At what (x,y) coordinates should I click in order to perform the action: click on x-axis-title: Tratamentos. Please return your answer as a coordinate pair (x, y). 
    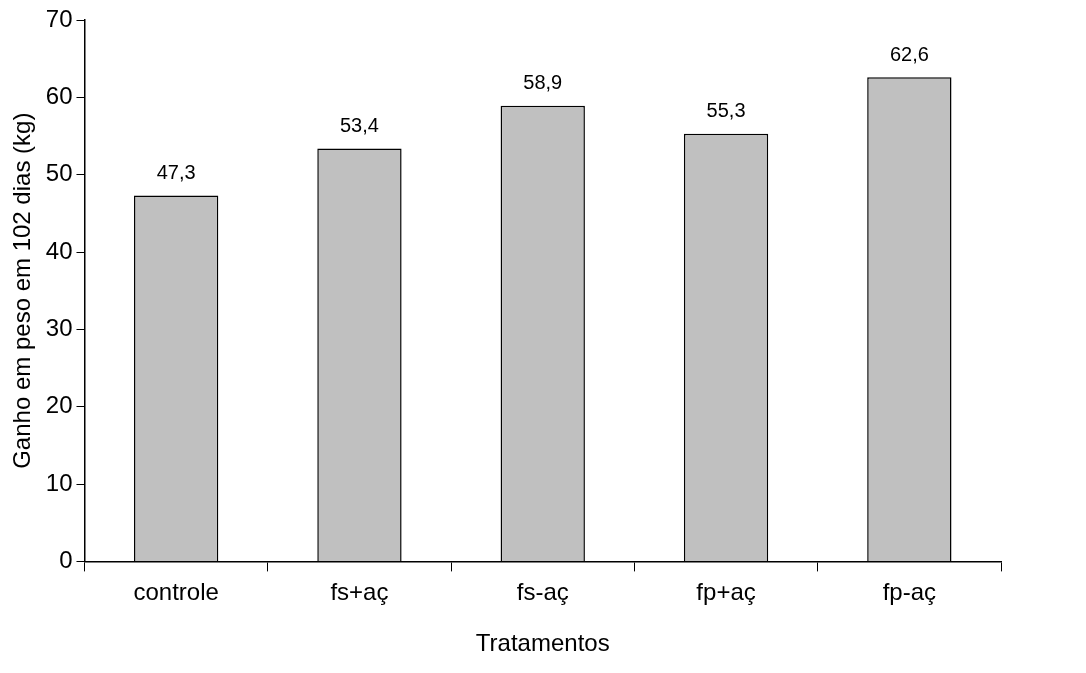
    Looking at the image, I should click on (542, 643).